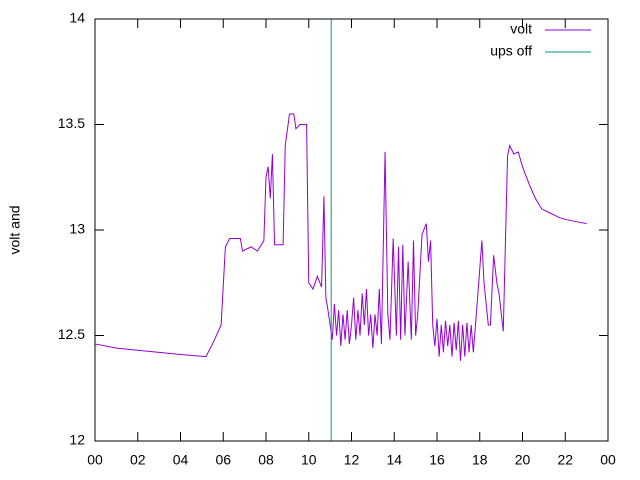  What do you see at coordinates (511, 51) in the screenshot?
I see `legend-label: ups off` at bounding box center [511, 51].